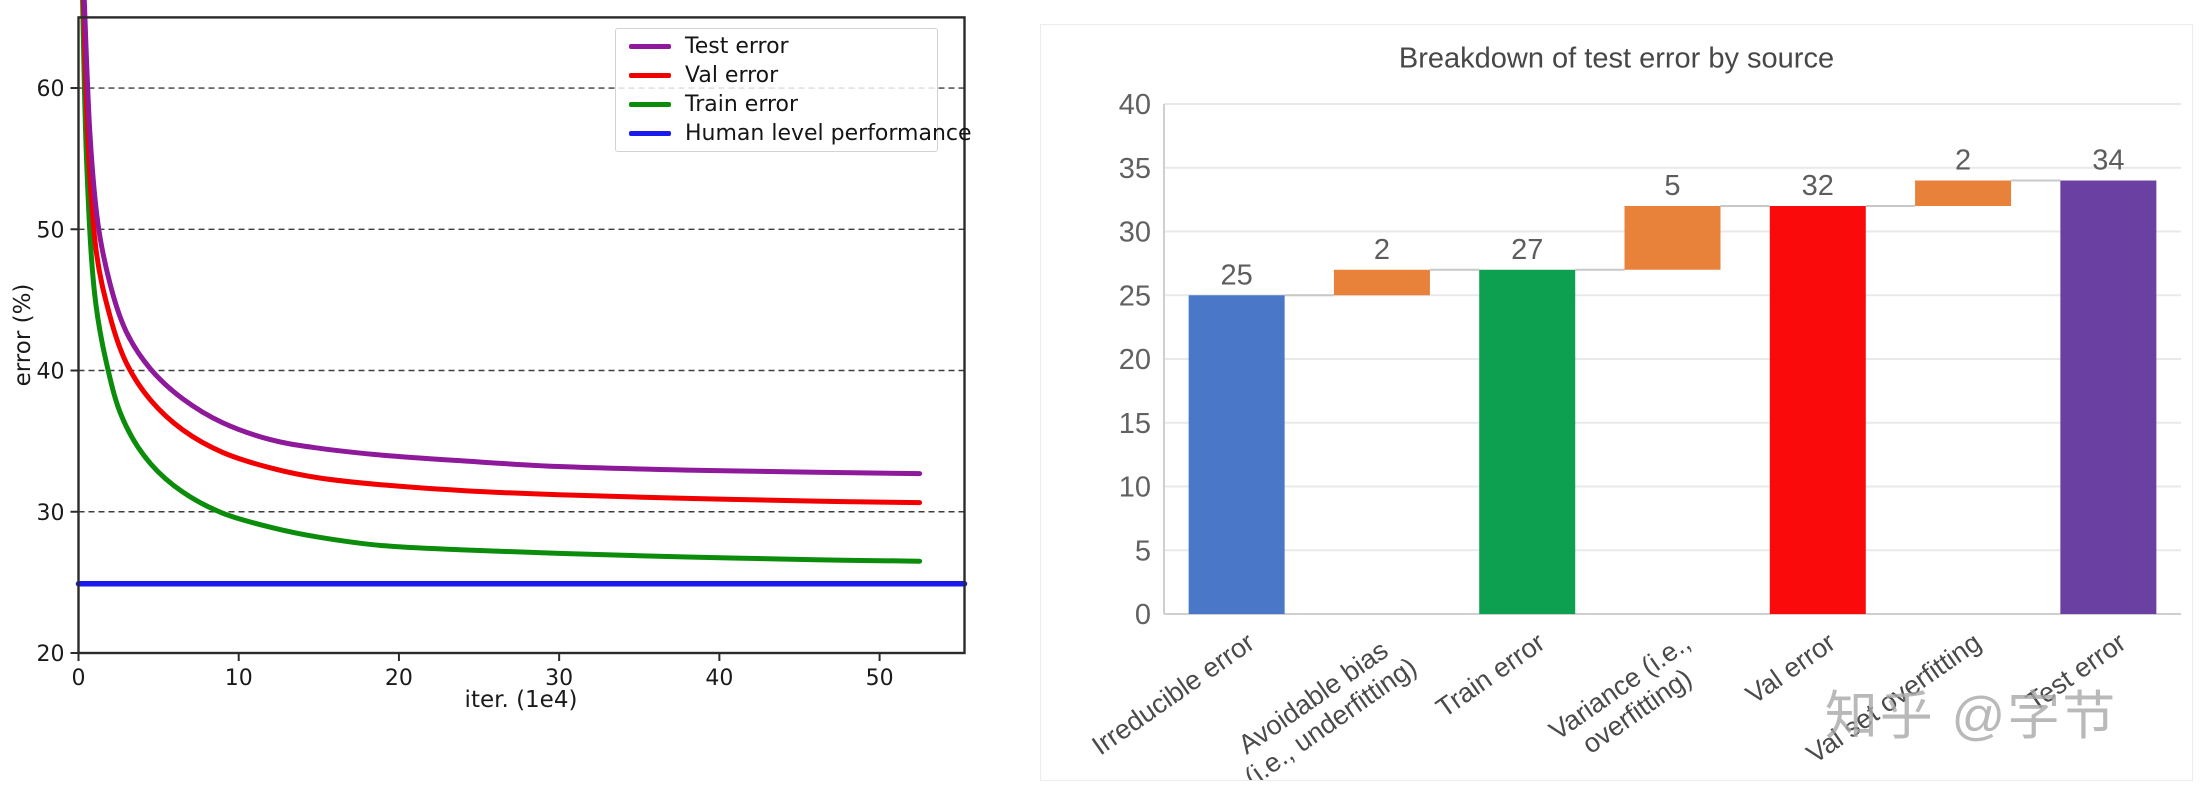  What do you see at coordinates (742, 104) in the screenshot?
I see `legend-label: Train error` at bounding box center [742, 104].